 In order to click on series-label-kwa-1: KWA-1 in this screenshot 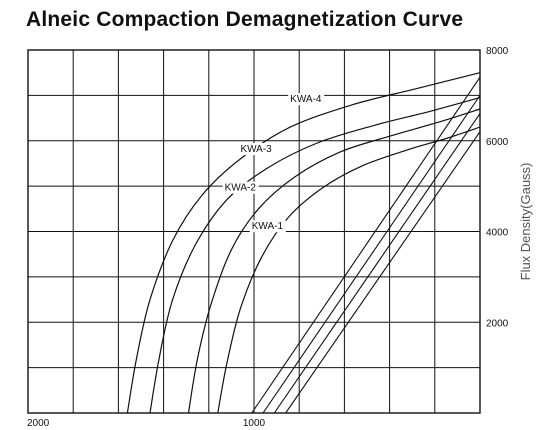, I will do `click(268, 226)`.